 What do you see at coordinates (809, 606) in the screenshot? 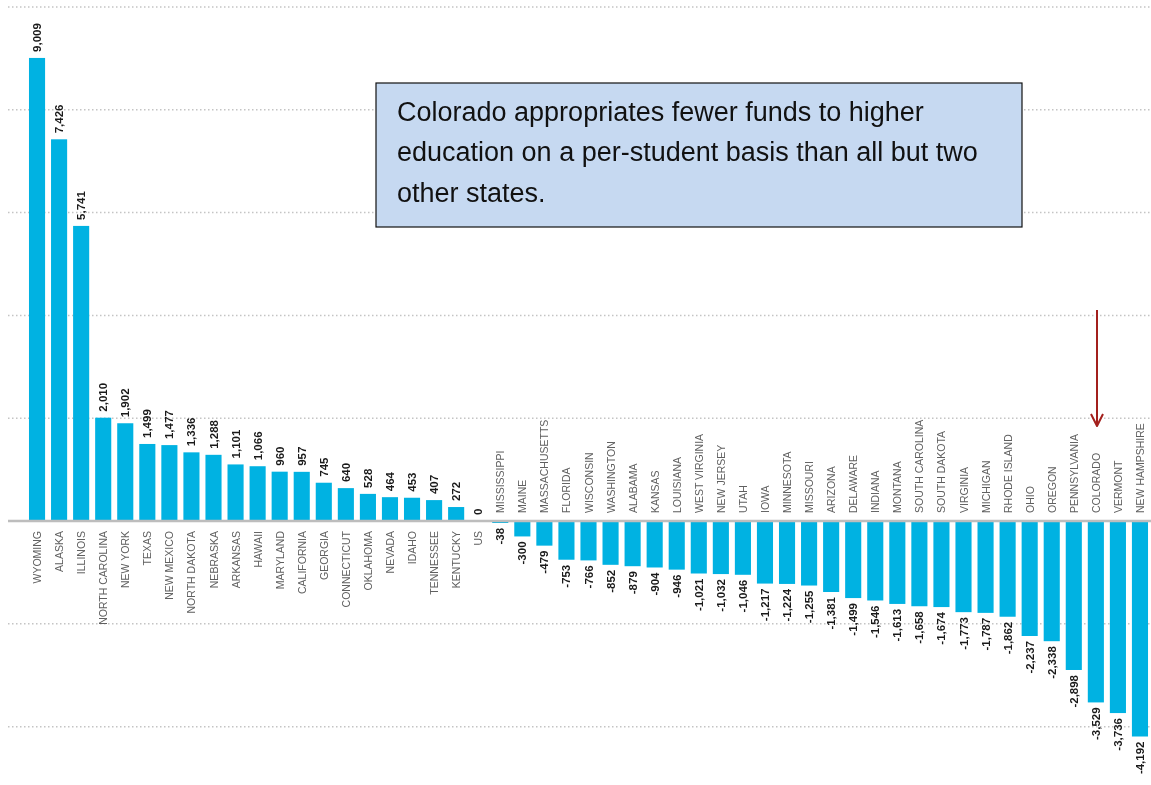
I see `data-label: -1,255` at bounding box center [809, 606].